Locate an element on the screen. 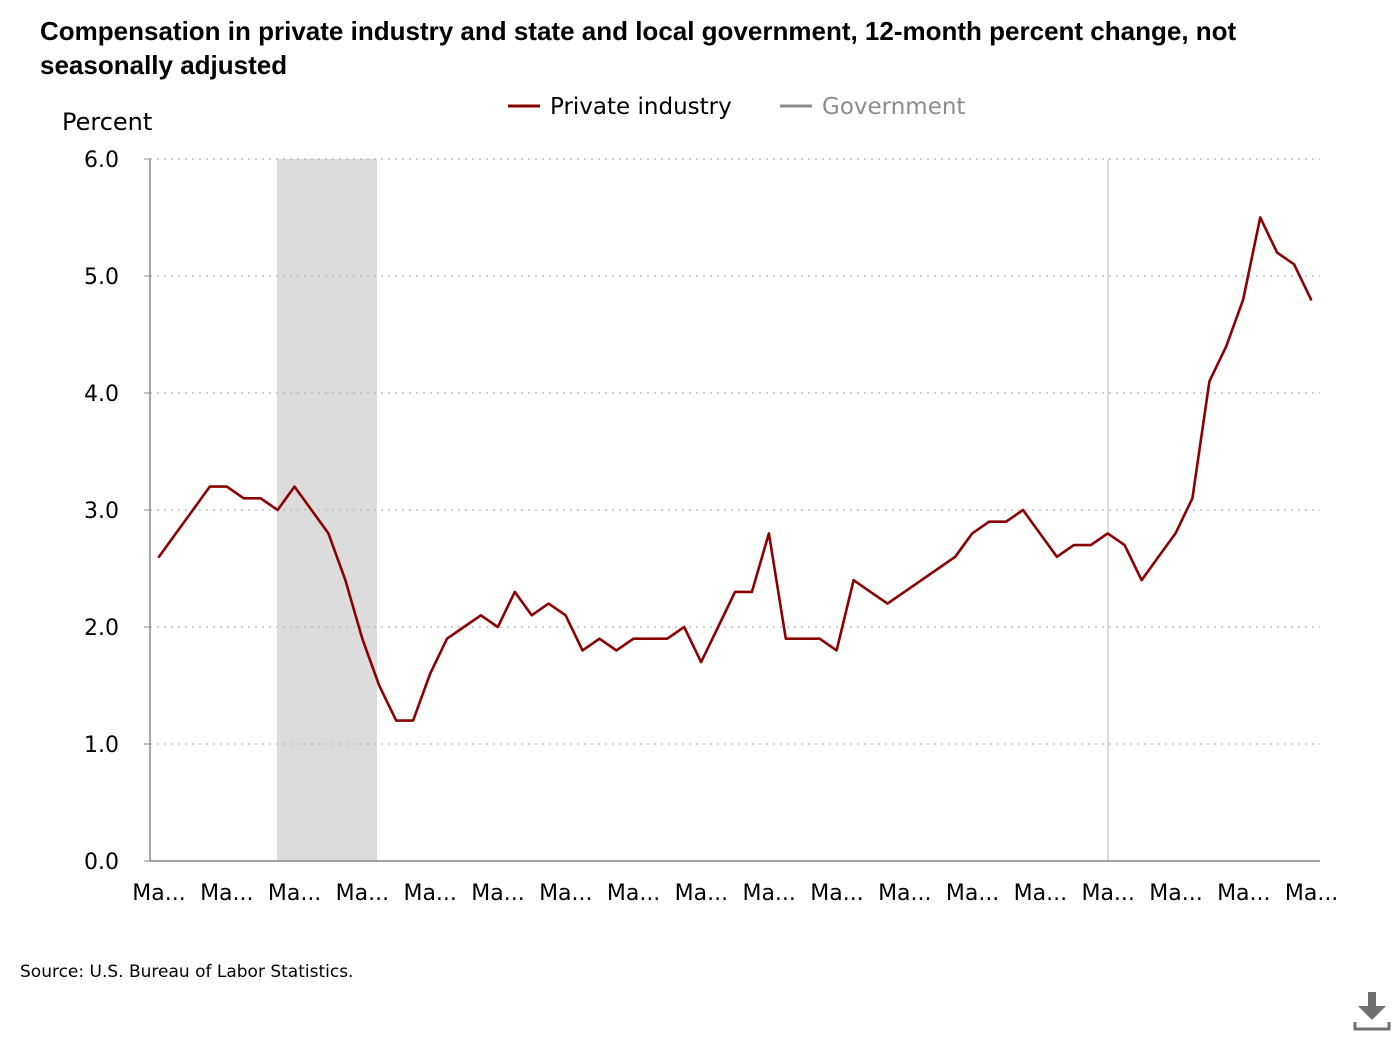 Image resolution: width=1400 pixels, height=1040 pixels. download-button is located at coordinates (1372, 1011).